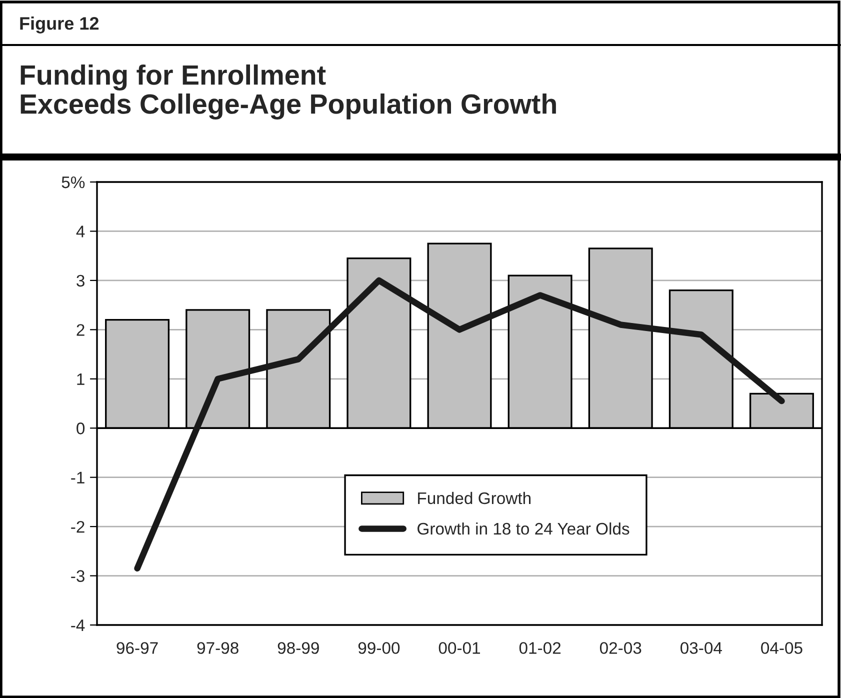 The image size is (841, 698). Describe the element at coordinates (298, 648) in the screenshot. I see `x-tick-label: 98-99` at that location.